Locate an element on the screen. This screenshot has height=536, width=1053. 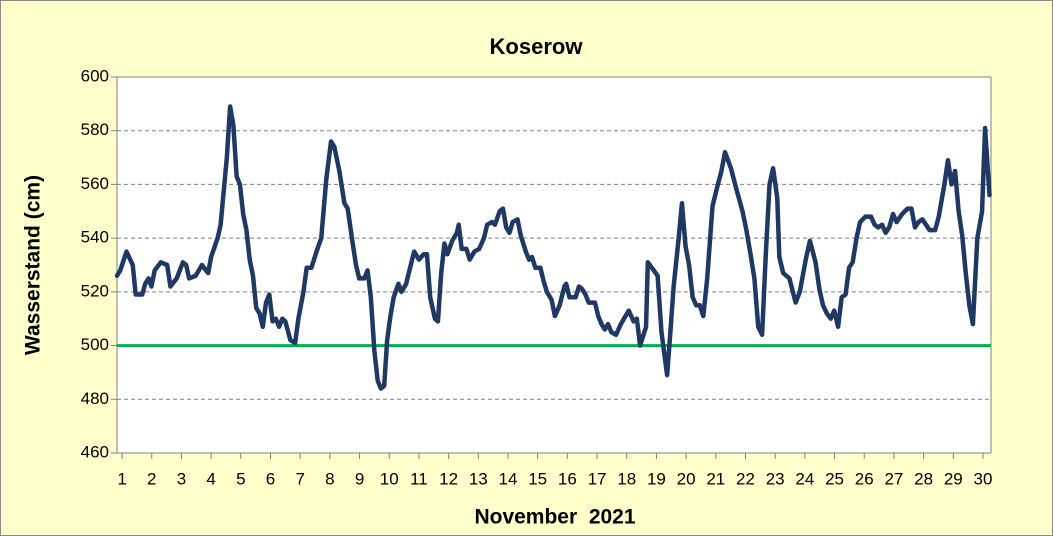
x-tick-label: 20 is located at coordinates (686, 478).